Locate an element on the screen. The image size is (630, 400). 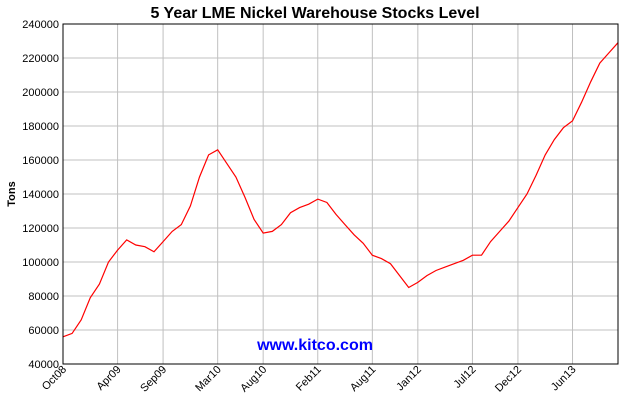
x-tick-label: Apr09 is located at coordinates (108, 378).